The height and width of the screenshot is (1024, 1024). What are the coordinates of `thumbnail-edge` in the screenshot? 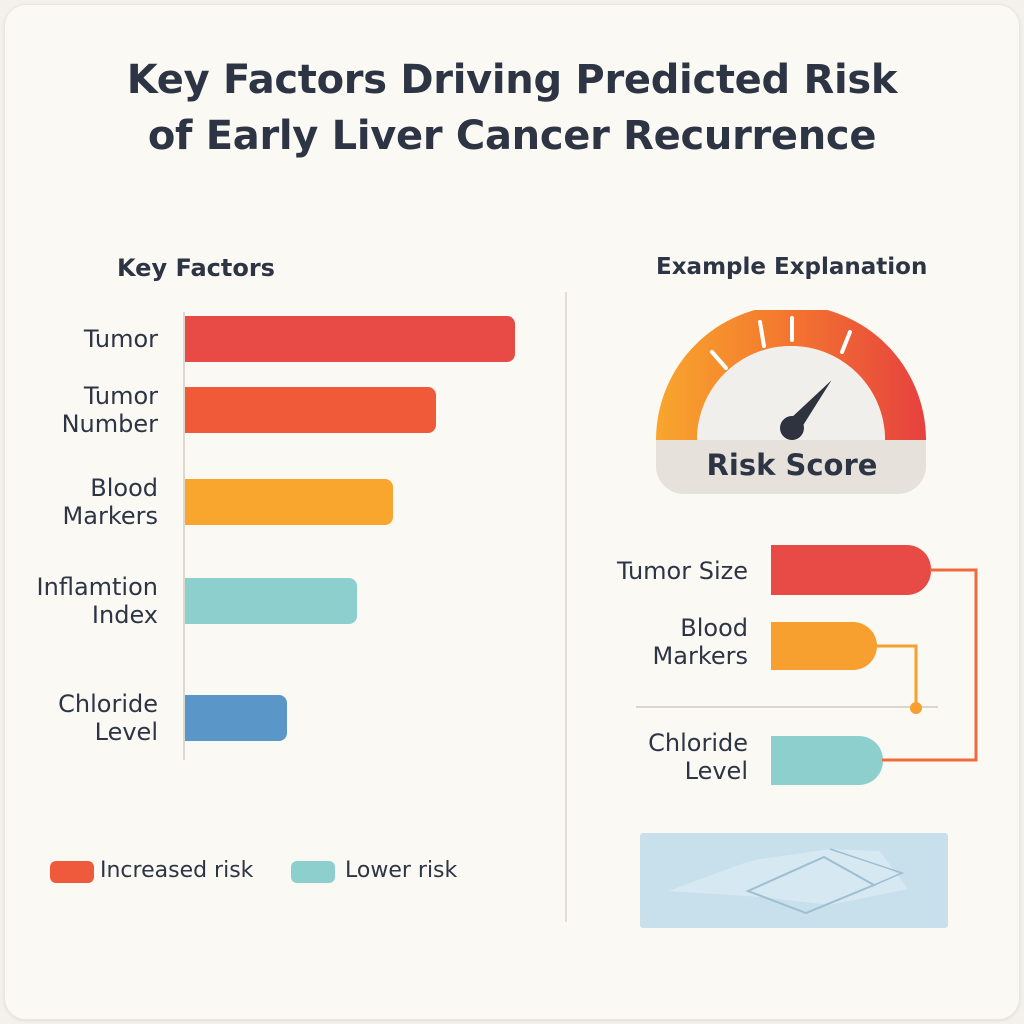 It's located at (867, 867).